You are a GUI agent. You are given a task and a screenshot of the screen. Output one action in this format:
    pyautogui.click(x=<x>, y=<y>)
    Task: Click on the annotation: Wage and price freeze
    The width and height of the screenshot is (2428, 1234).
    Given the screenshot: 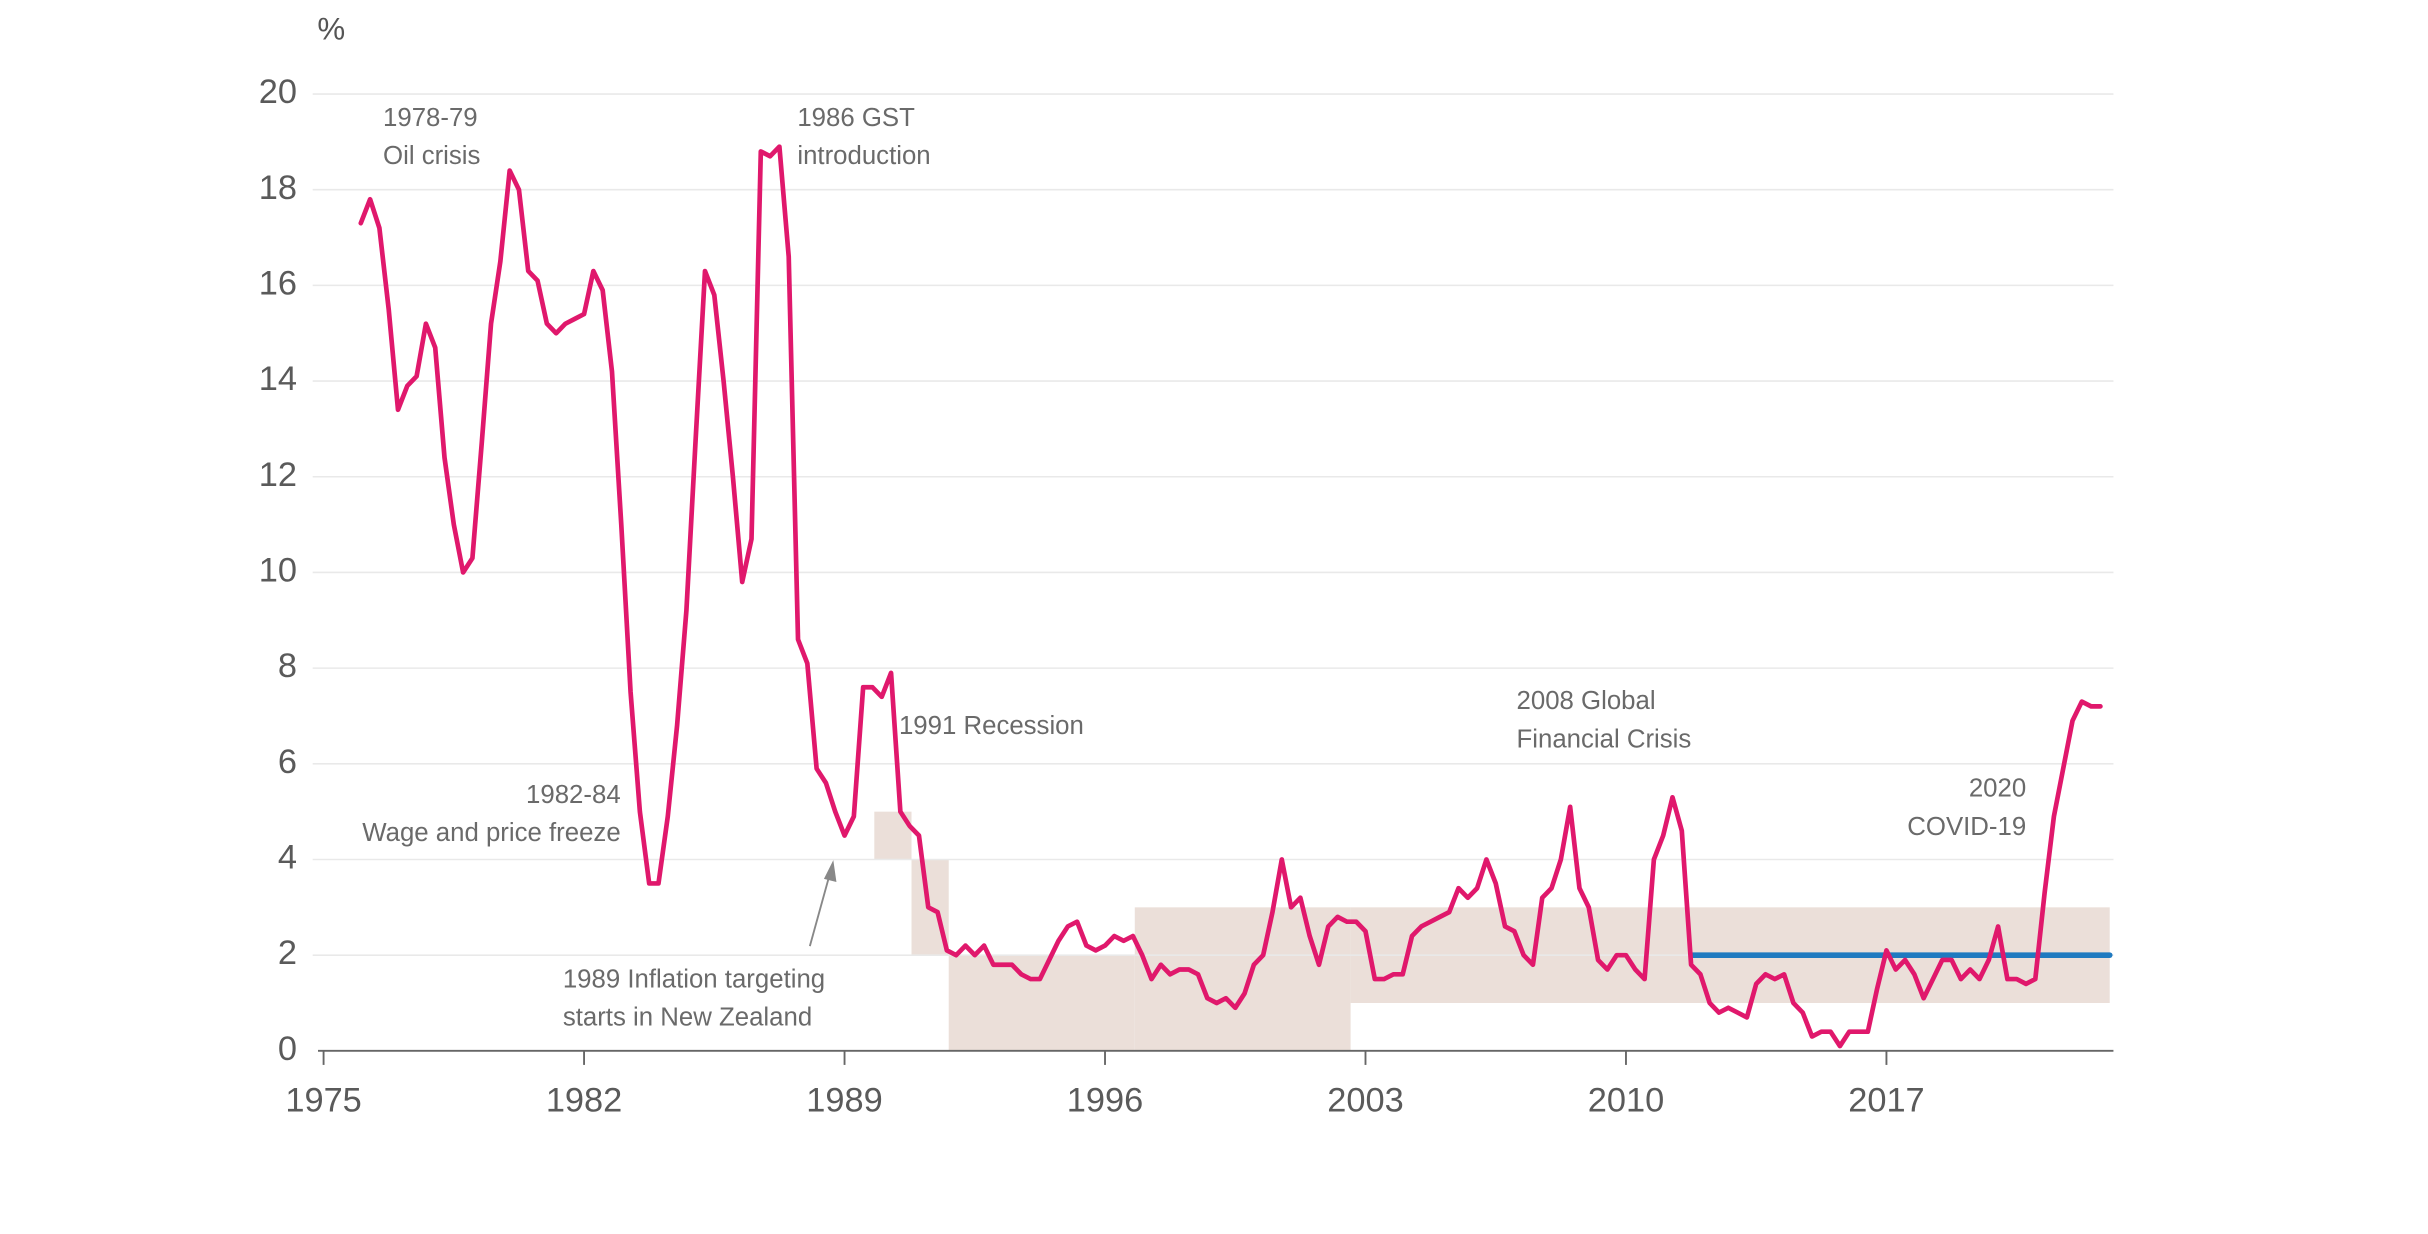 What is the action you would take?
    pyautogui.click(x=491, y=833)
    